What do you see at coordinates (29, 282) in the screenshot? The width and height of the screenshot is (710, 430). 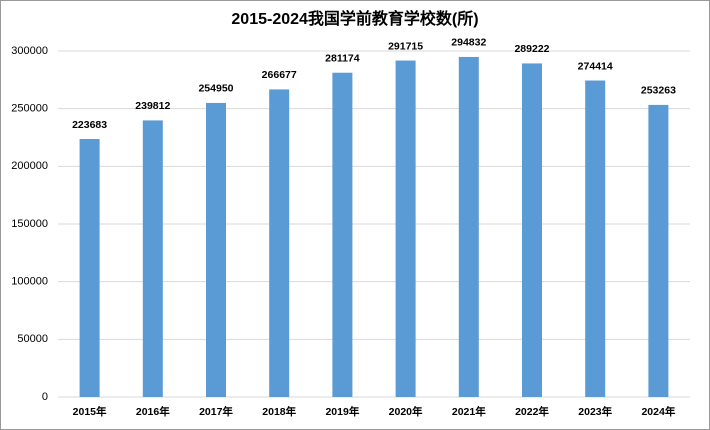 I see `y-tick-label: 100000` at bounding box center [29, 282].